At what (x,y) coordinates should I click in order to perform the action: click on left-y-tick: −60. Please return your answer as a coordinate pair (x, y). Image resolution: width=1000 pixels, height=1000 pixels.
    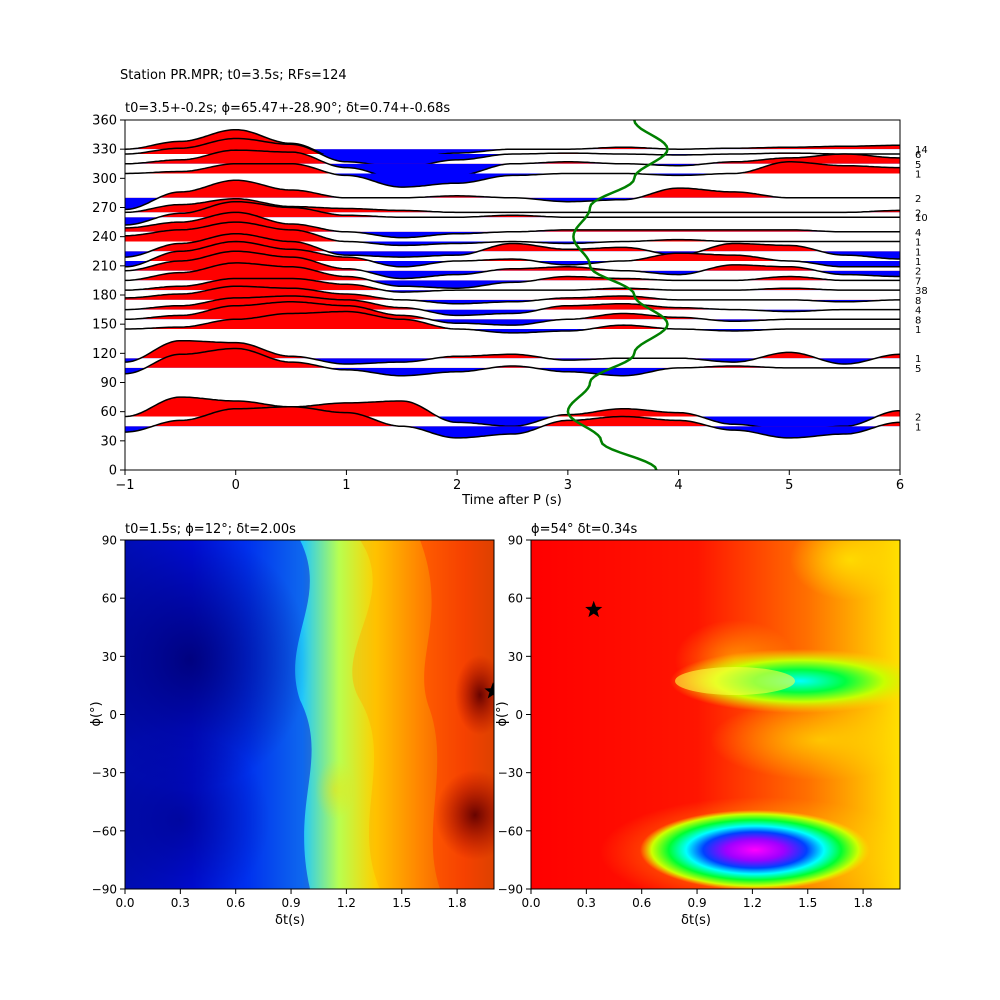
    Looking at the image, I should click on (108, 831).